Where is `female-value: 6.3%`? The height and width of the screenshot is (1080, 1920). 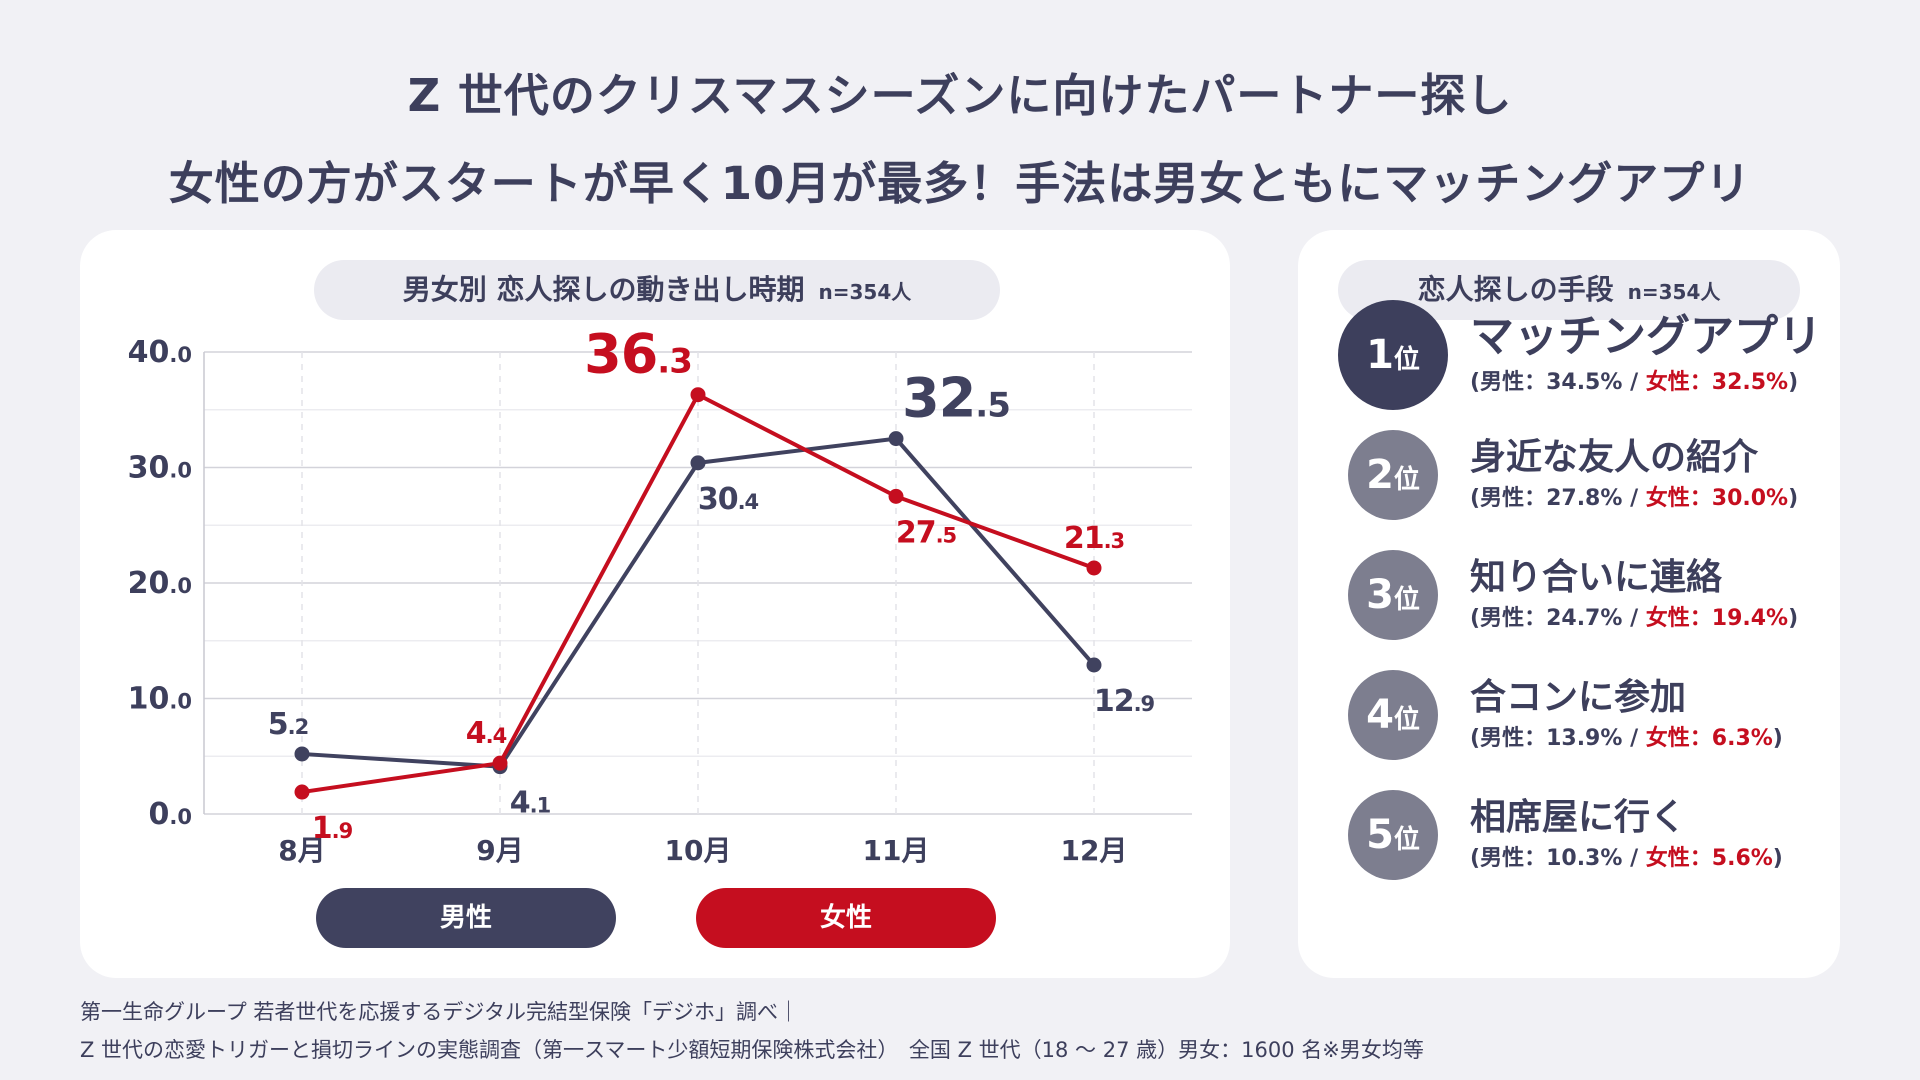
female-value: 6.3% is located at coordinates (1742, 738).